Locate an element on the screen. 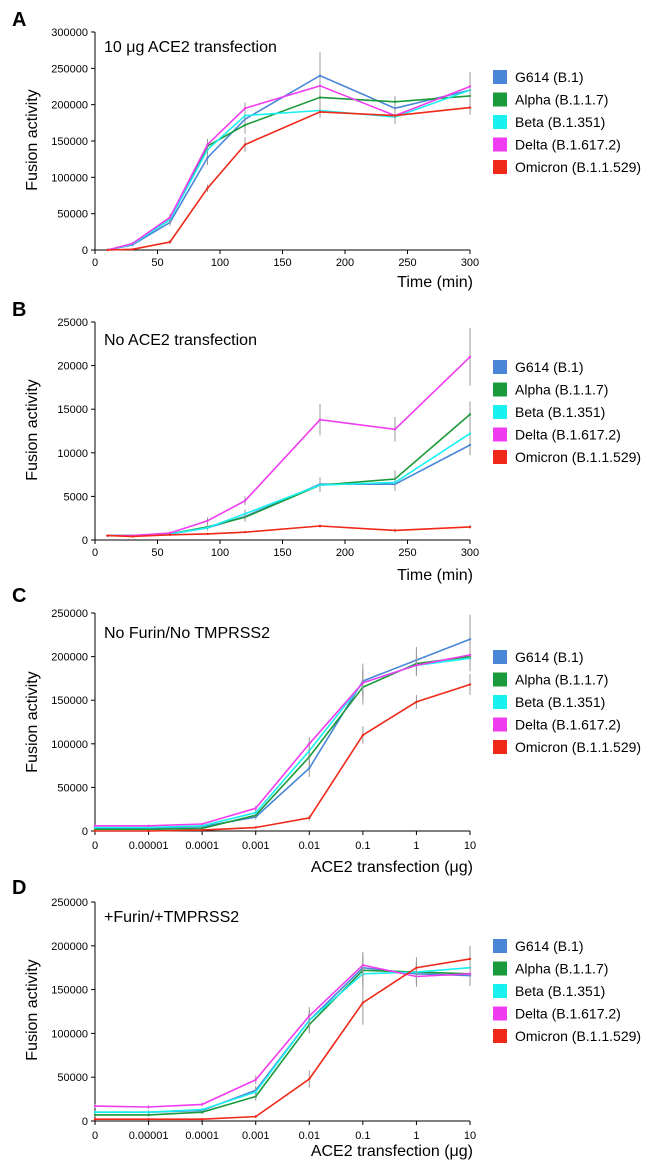 This screenshot has width=651, height=1171. legend-label: Beta (B.1.351) is located at coordinates (560, 122).